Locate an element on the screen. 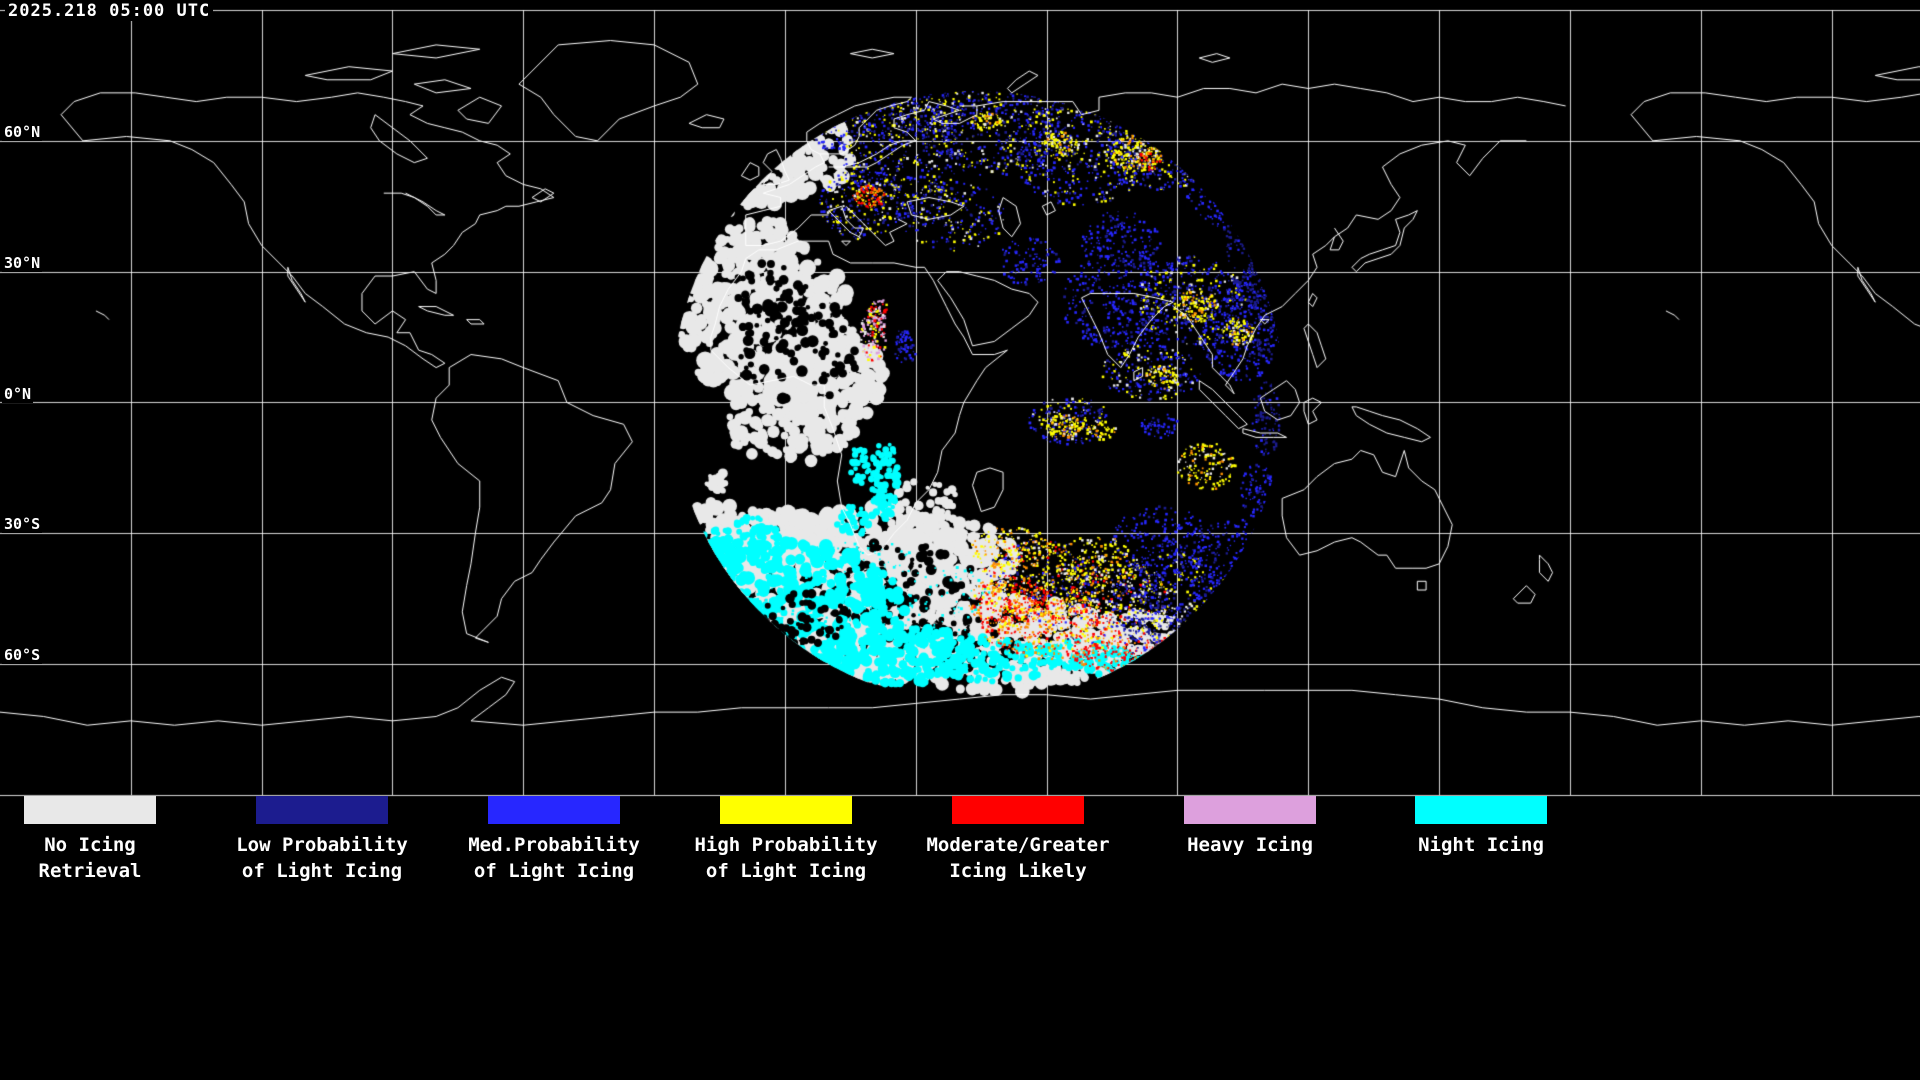 This screenshot has height=1080, width=1920. latitude-label-30n: 30°N is located at coordinates (22, 263).